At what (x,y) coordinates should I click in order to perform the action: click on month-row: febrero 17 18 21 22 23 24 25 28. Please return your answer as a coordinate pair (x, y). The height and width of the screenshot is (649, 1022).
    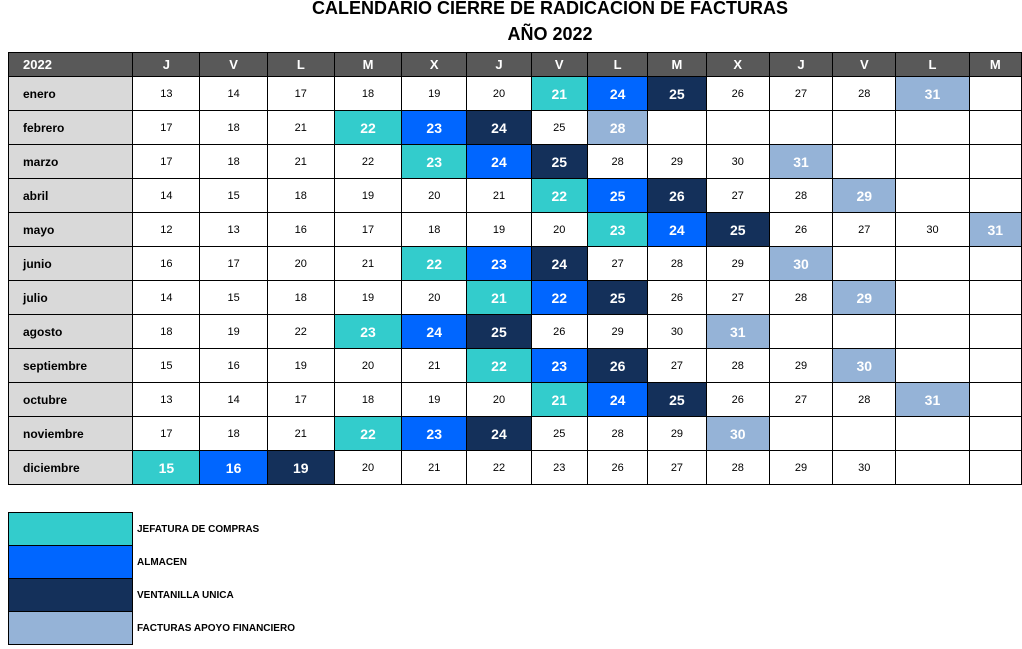
    Looking at the image, I should click on (514, 127).